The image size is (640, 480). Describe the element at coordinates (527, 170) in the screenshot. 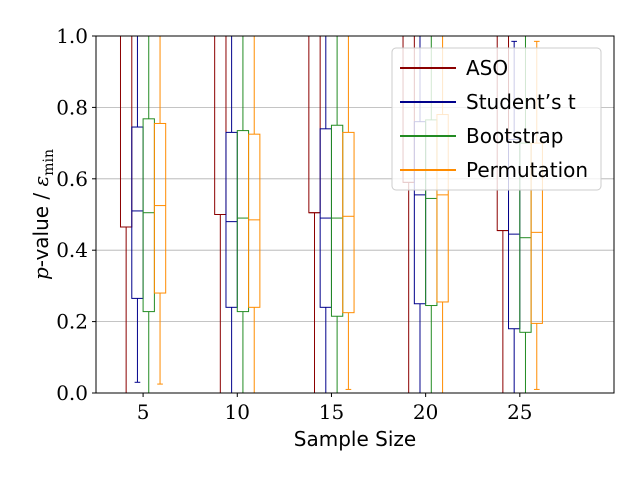

I see `legend-label: Permutation` at that location.